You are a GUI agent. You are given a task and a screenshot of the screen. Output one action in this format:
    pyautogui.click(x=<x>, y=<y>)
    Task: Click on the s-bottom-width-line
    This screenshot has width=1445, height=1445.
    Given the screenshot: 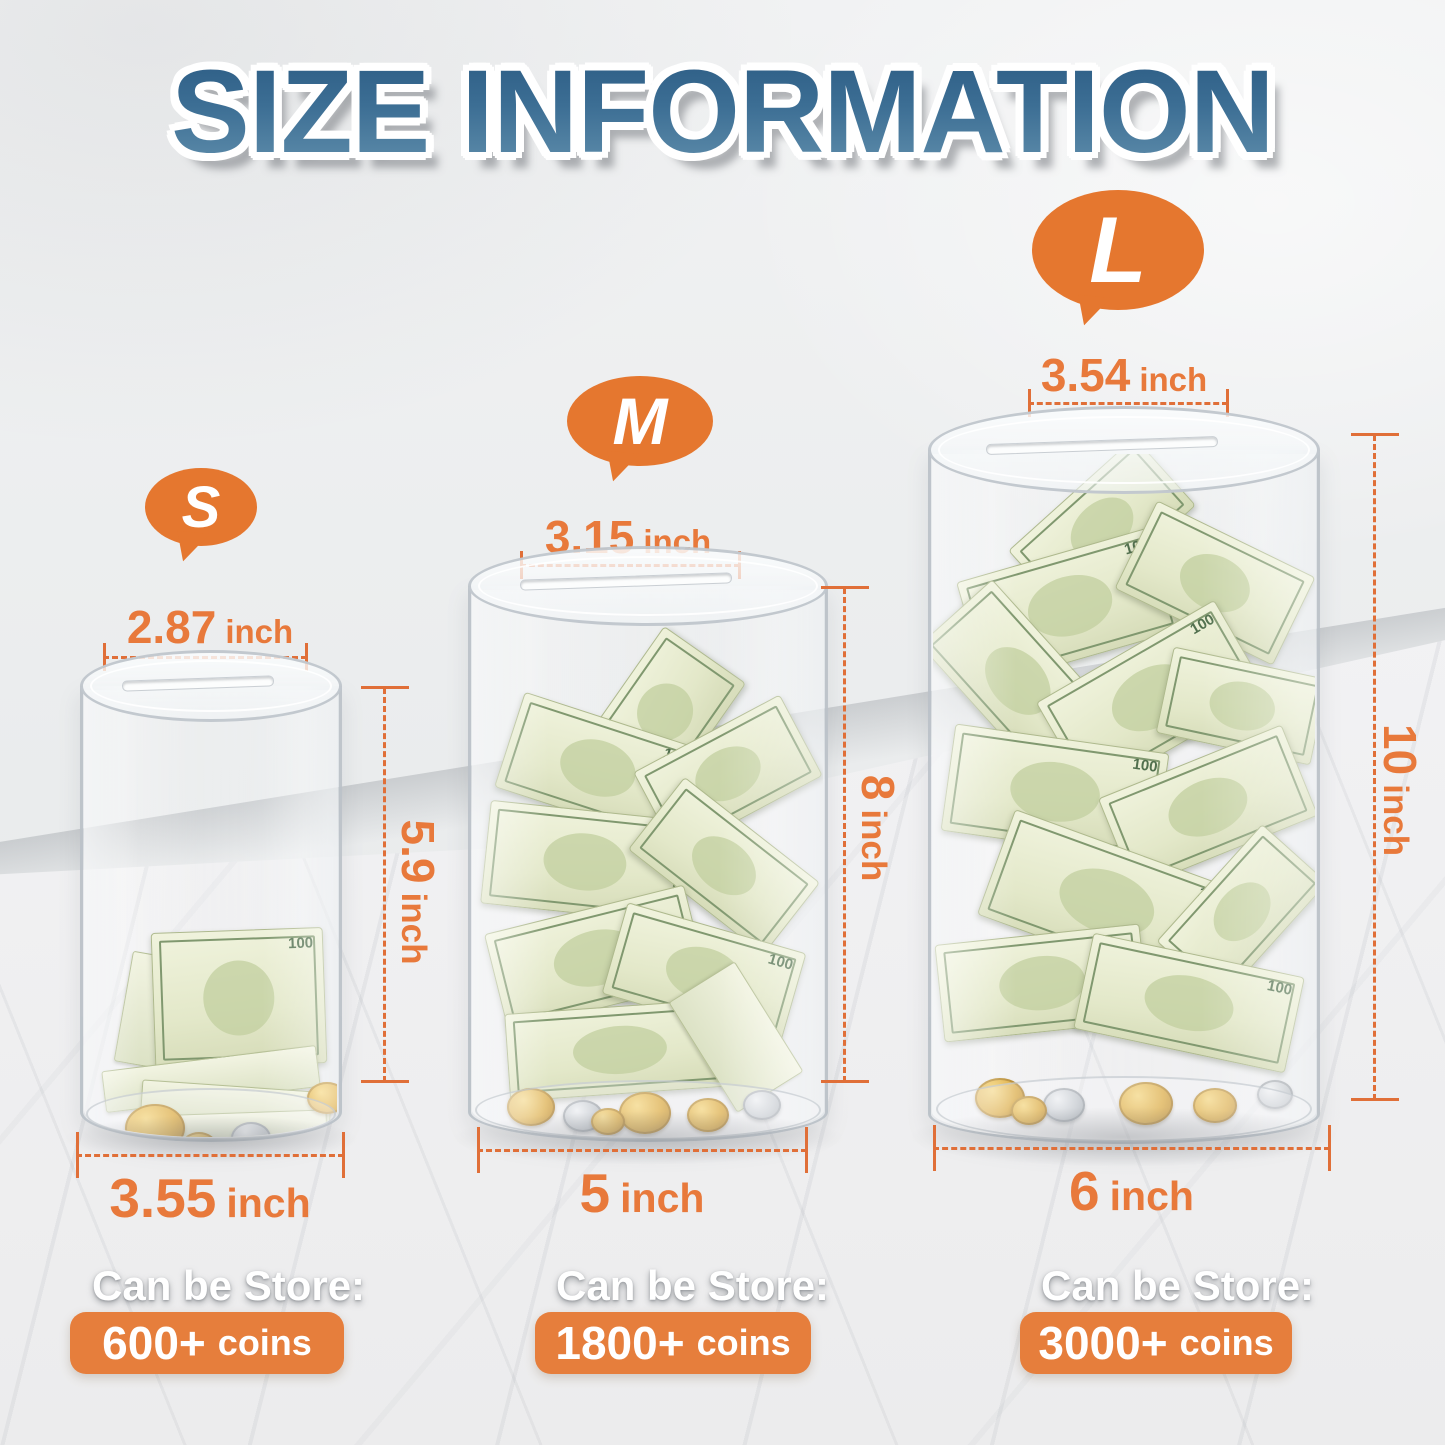 What is the action you would take?
    pyautogui.click(x=210, y=1155)
    